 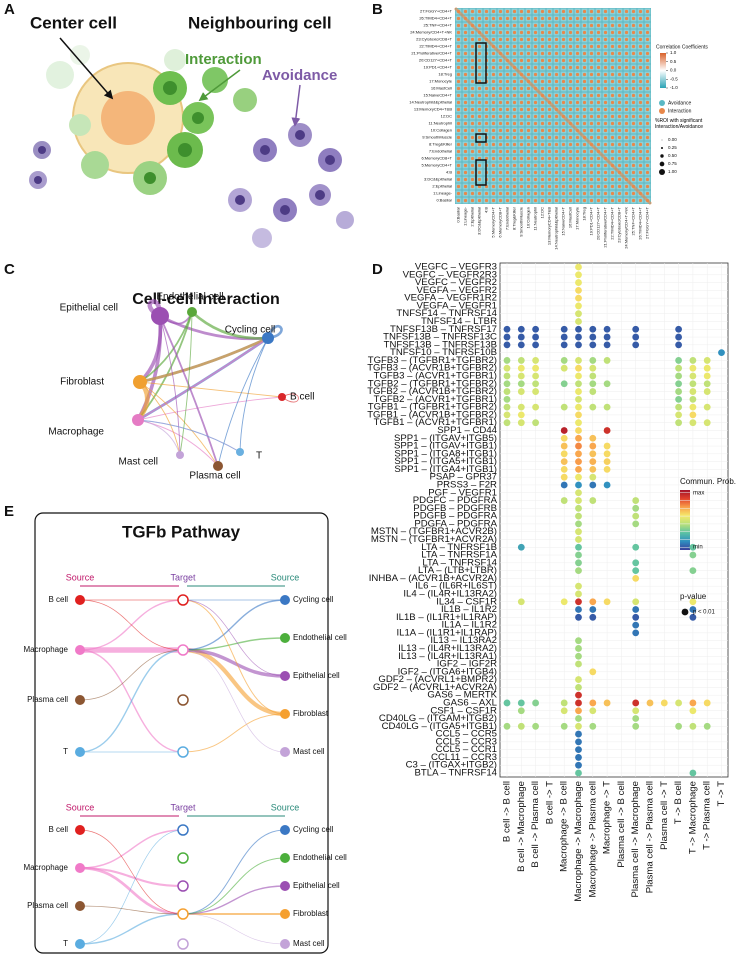 What do you see at coordinates (621, 824) in the screenshot?
I see `col-label: Plasma cell -> B cell` at bounding box center [621, 824].